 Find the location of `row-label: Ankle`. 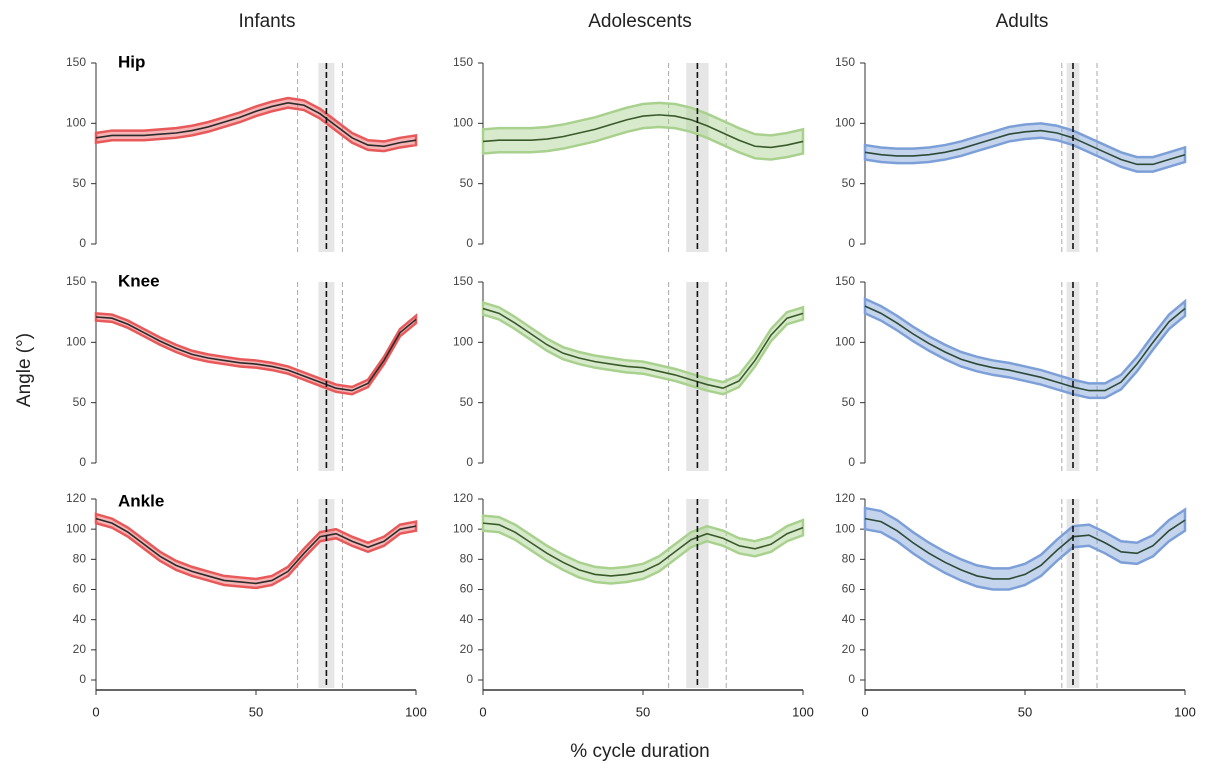

row-label: Ankle is located at coordinates (141, 500).